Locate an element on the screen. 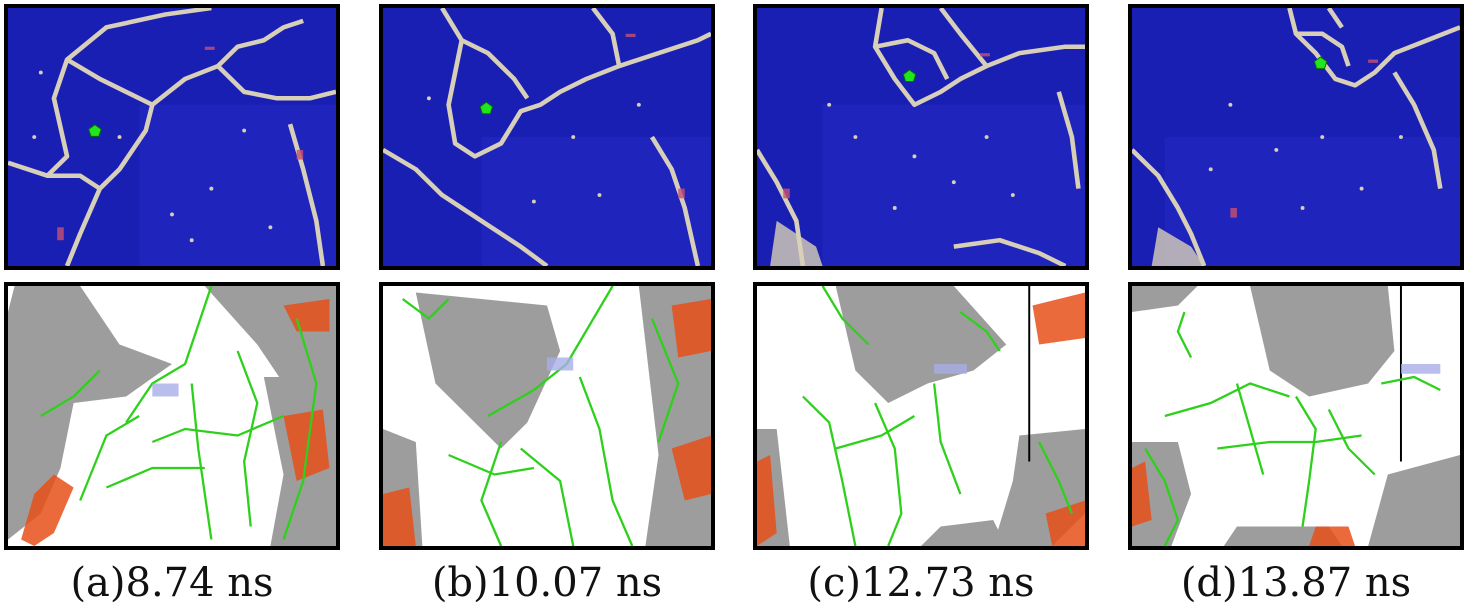 The width and height of the screenshot is (1468, 611). atomistic-snapshot-d is located at coordinates (1296, 137).